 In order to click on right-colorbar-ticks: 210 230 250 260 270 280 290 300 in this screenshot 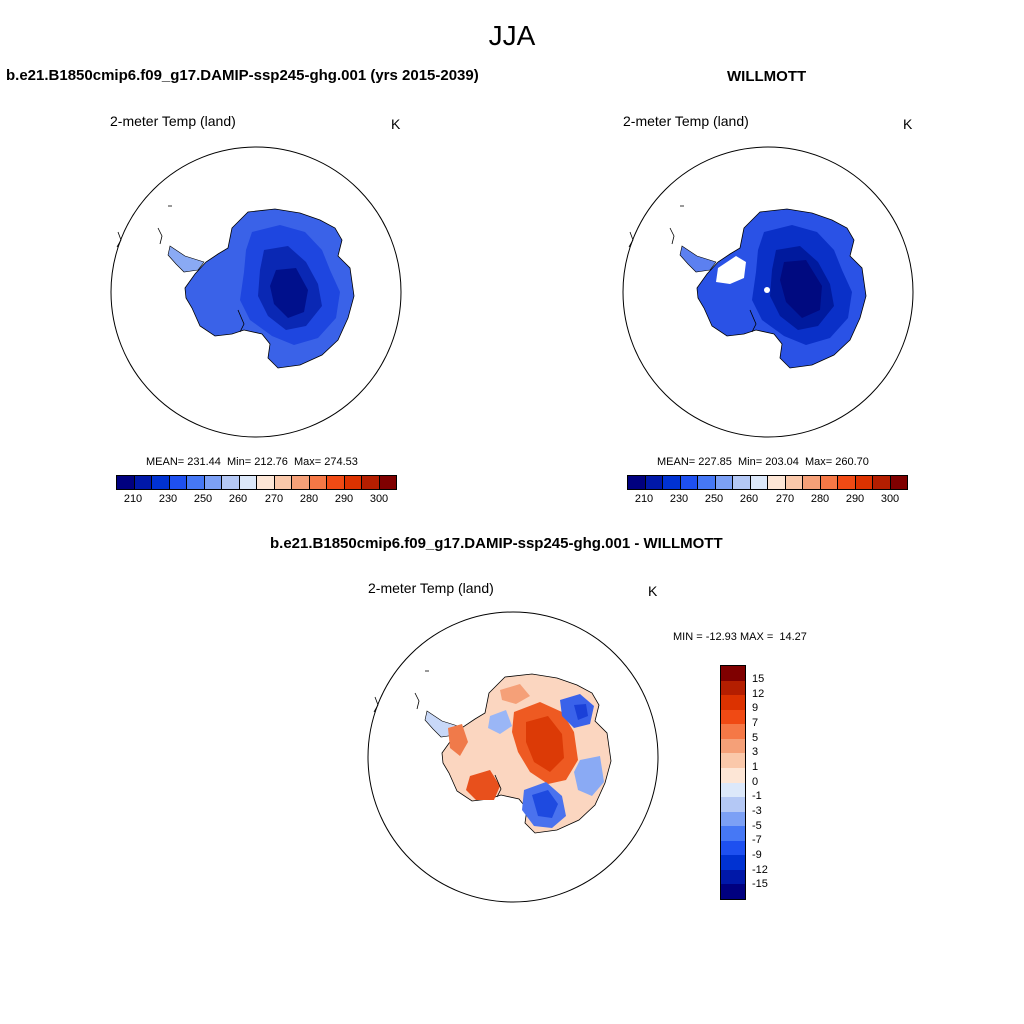, I will do `click(767, 501)`.